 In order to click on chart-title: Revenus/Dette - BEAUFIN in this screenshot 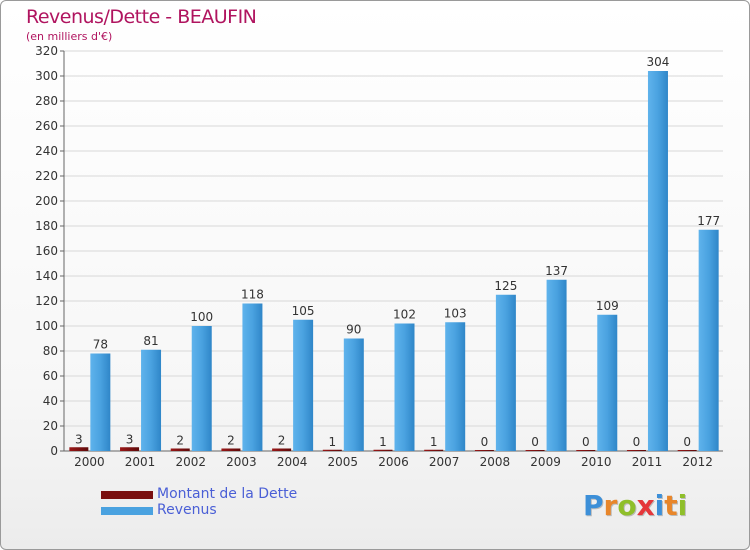, I will do `click(141, 17)`.